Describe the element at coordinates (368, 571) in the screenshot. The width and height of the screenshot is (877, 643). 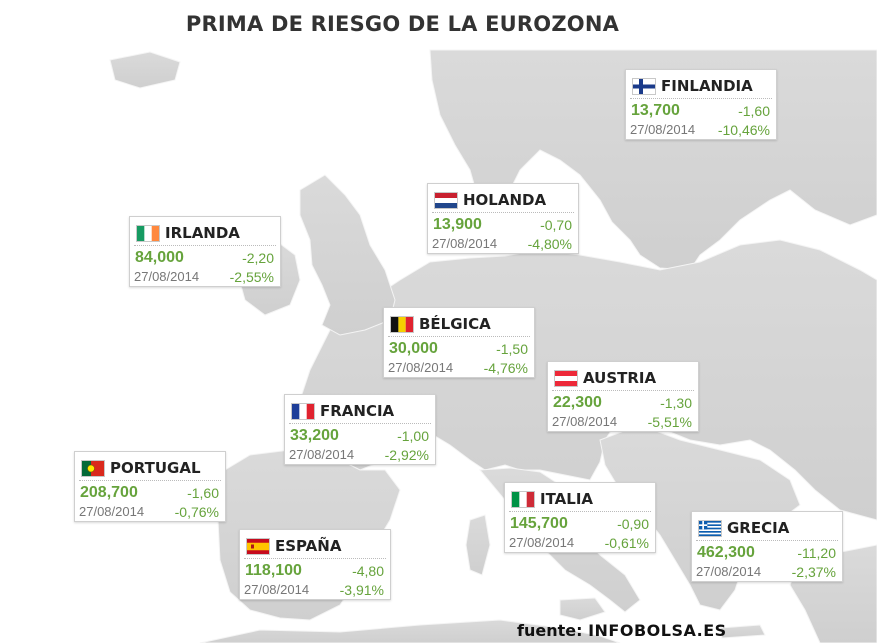
I see `risk-premium-change: -4,80` at that location.